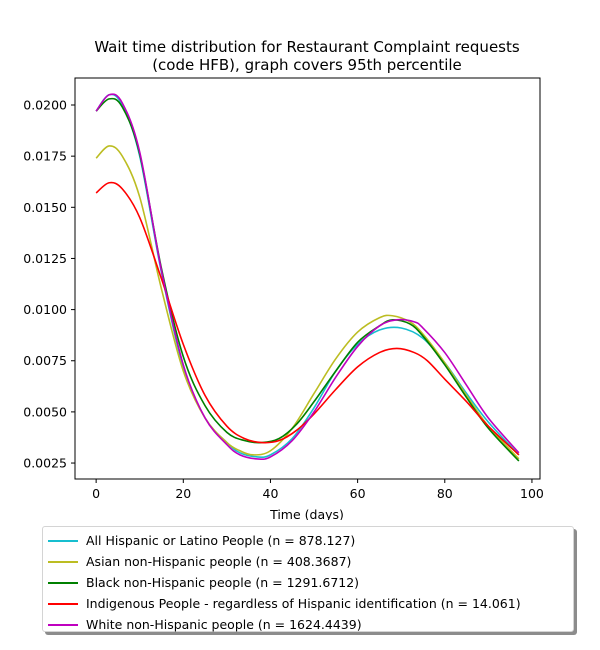  Describe the element at coordinates (45, 411) in the screenshot. I see `y-tick-label: 0.0050` at that location.